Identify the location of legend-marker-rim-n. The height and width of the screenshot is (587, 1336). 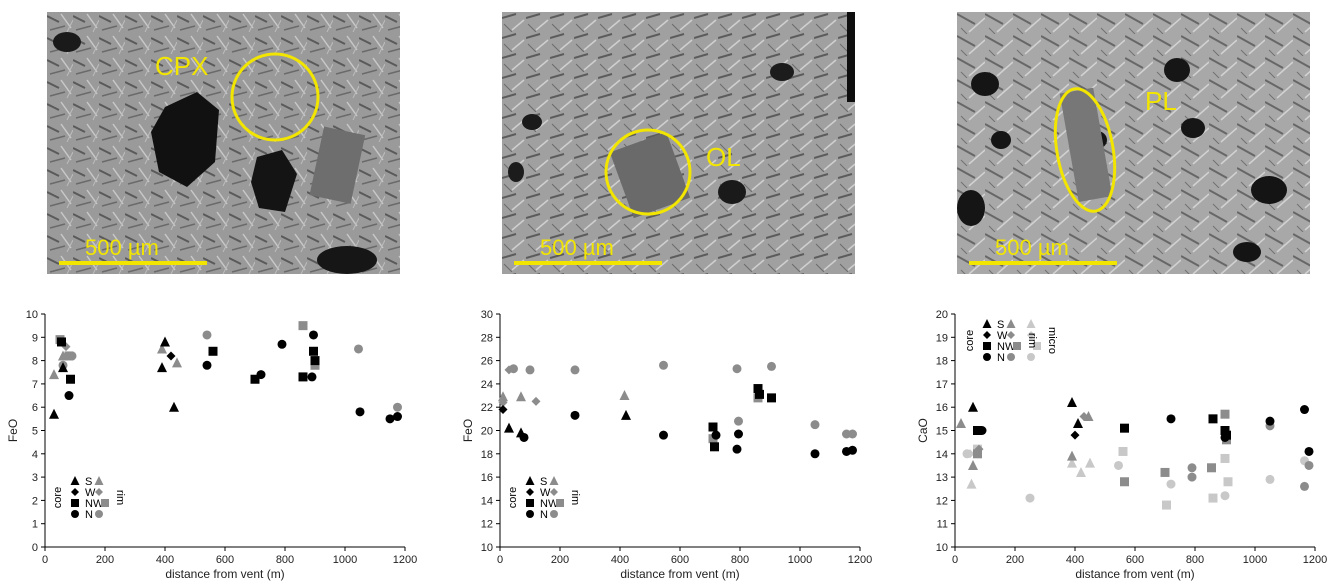
(1011, 357).